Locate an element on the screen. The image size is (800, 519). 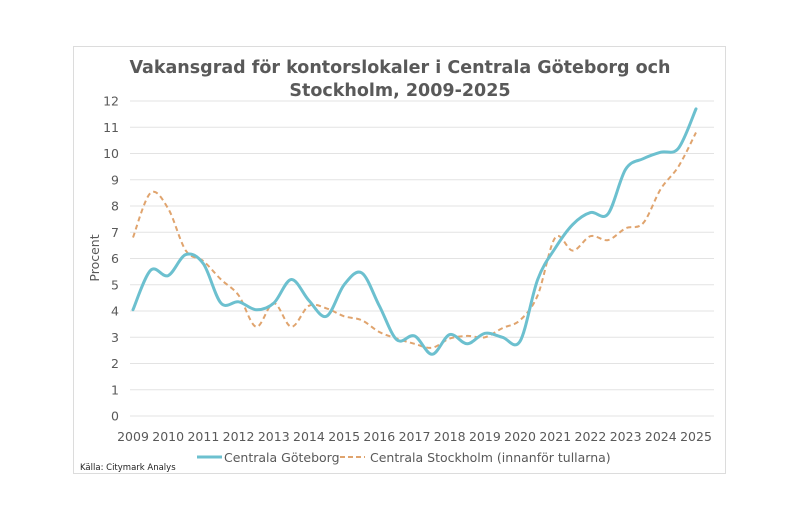
x-tick-label: 2022 is located at coordinates (591, 436).